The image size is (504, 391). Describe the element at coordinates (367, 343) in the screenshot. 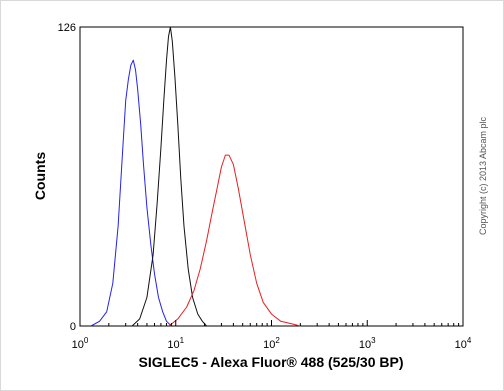

I see `x-tick-label: 10³` at that location.